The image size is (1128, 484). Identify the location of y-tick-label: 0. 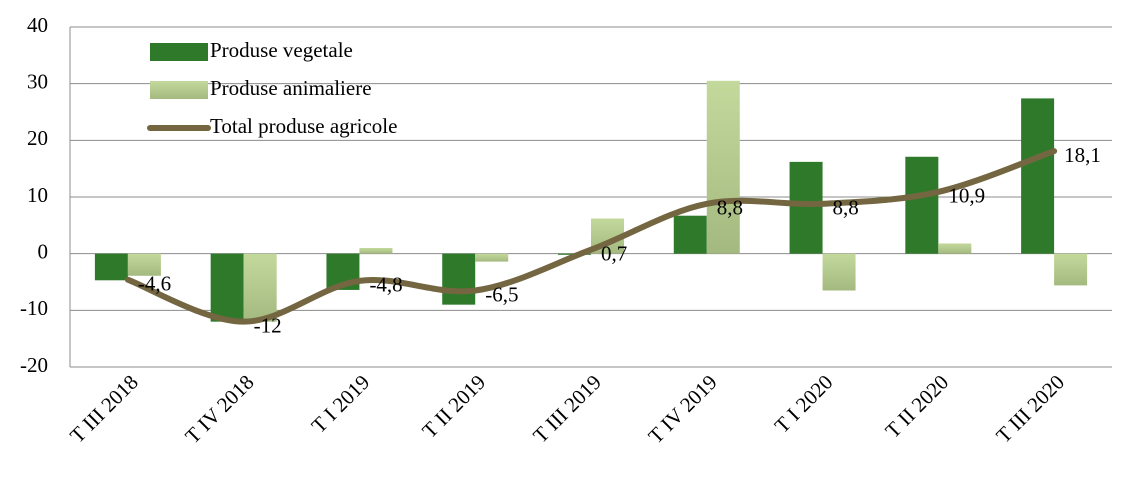
(43, 251).